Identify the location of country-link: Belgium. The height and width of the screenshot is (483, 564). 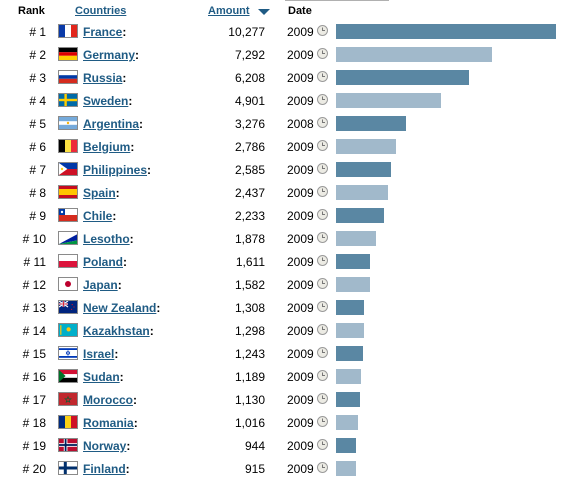
(107, 147).